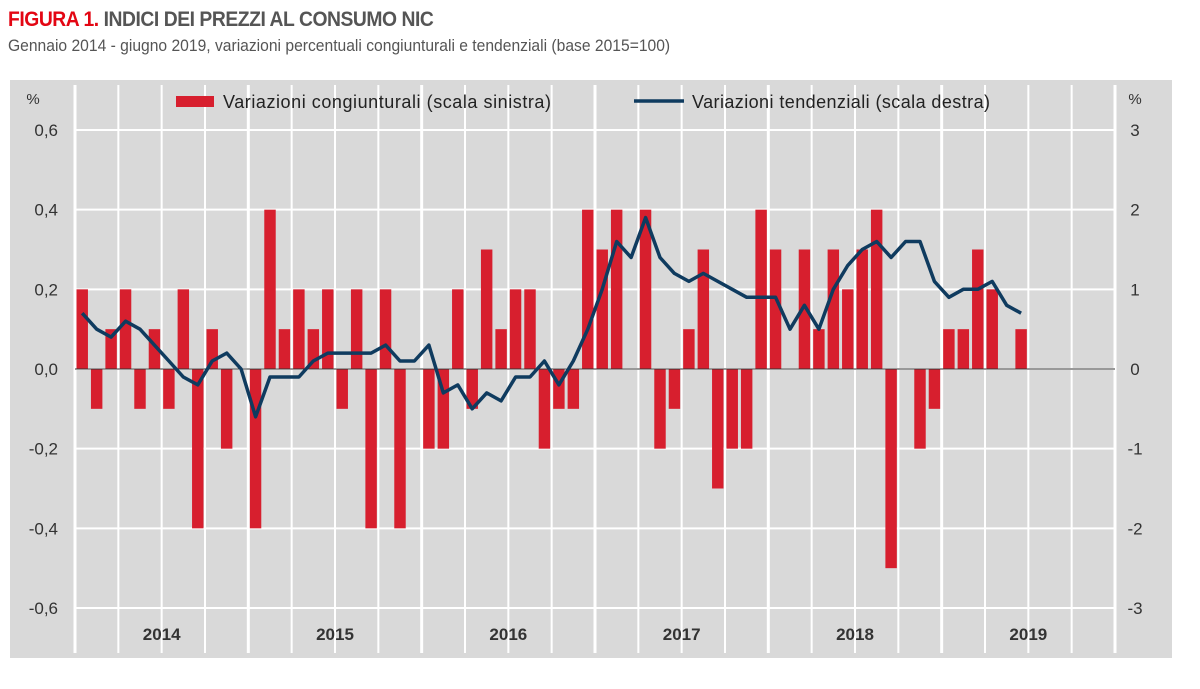 This screenshot has height=689, width=1200. Describe the element at coordinates (46, 210) in the screenshot. I see `left-tick-label: 0,4` at that location.